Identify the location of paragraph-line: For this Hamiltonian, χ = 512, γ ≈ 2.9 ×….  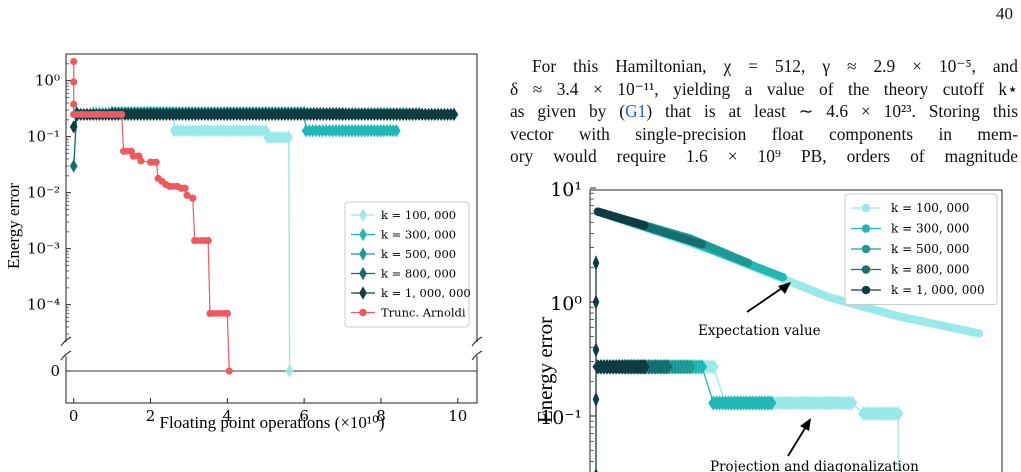
(775, 66).